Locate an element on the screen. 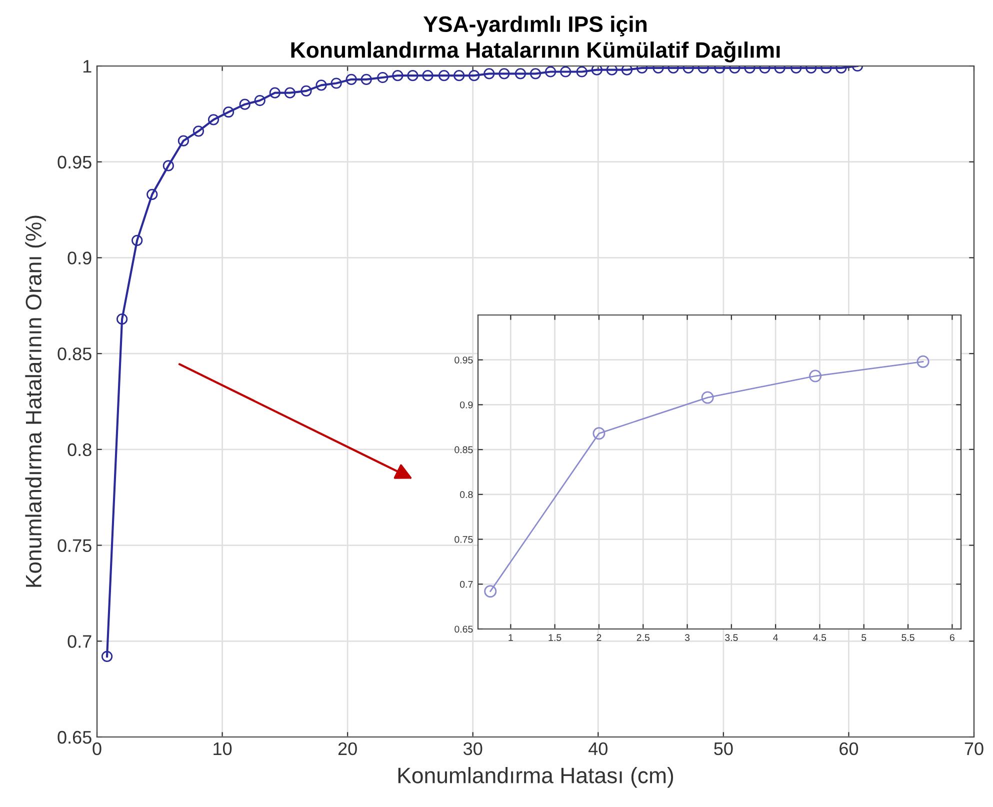 This screenshot has height=807, width=993. x-tick-label: 10 is located at coordinates (223, 749).